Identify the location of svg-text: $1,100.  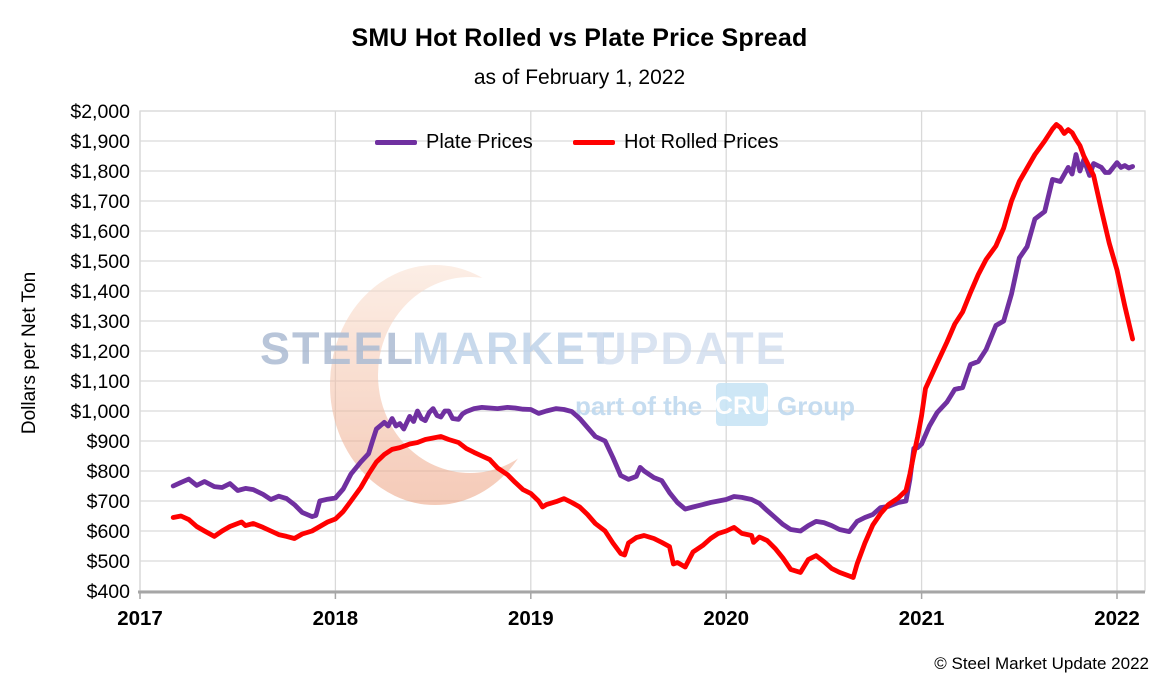
(100, 382).